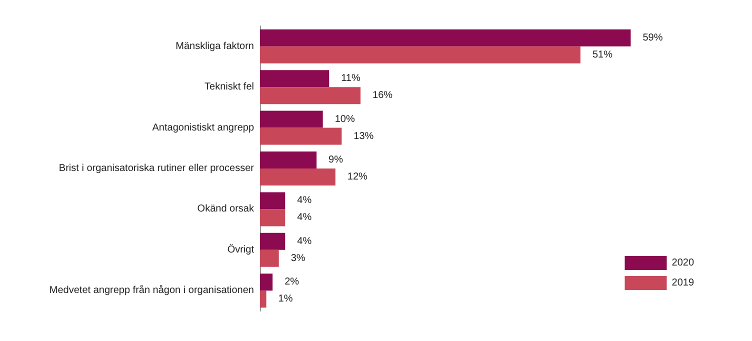 The height and width of the screenshot is (341, 752). I want to click on y-tick-label: Antagonistiskt angrepp, so click(203, 128).